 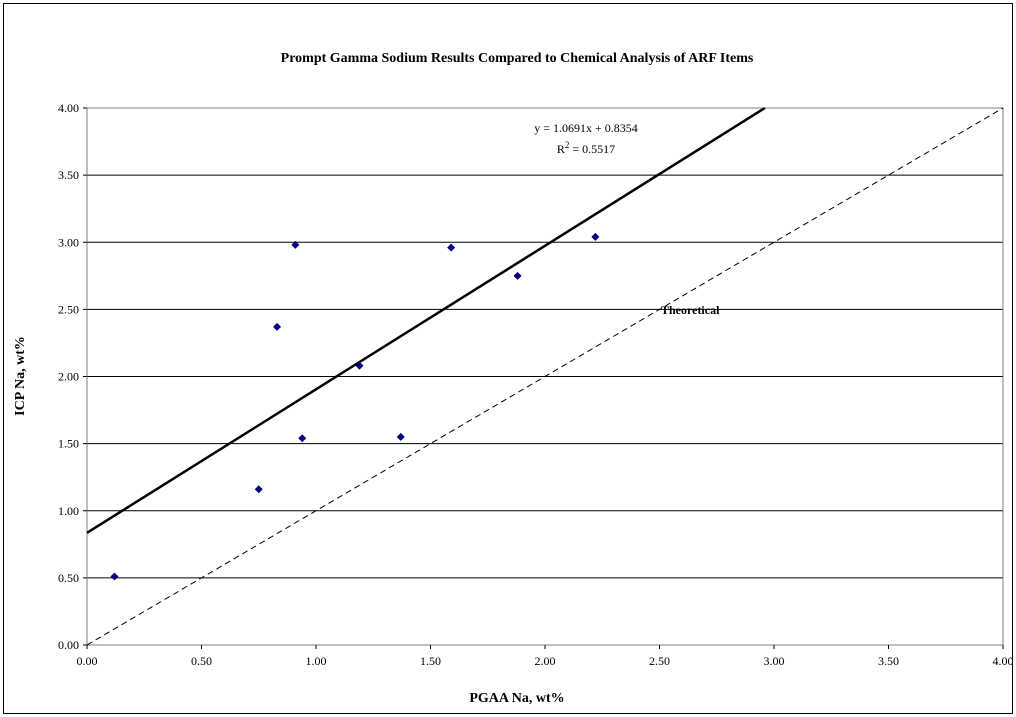 What do you see at coordinates (690, 310) in the screenshot?
I see `theoretical-label: Theoretical` at bounding box center [690, 310].